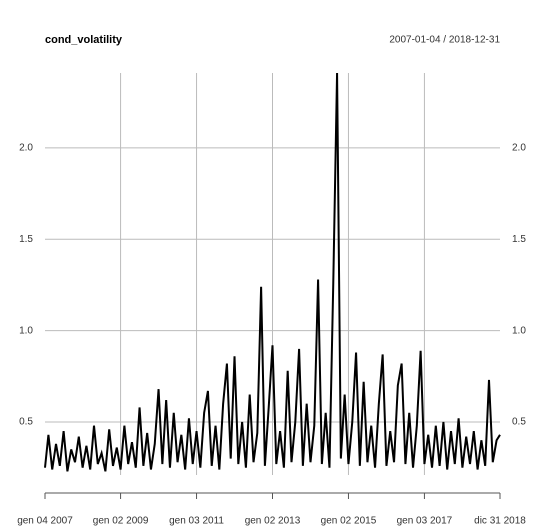 The width and height of the screenshot is (541, 531). Describe the element at coordinates (45, 521) in the screenshot. I see `x-tick-label: gen 04 2007` at that location.